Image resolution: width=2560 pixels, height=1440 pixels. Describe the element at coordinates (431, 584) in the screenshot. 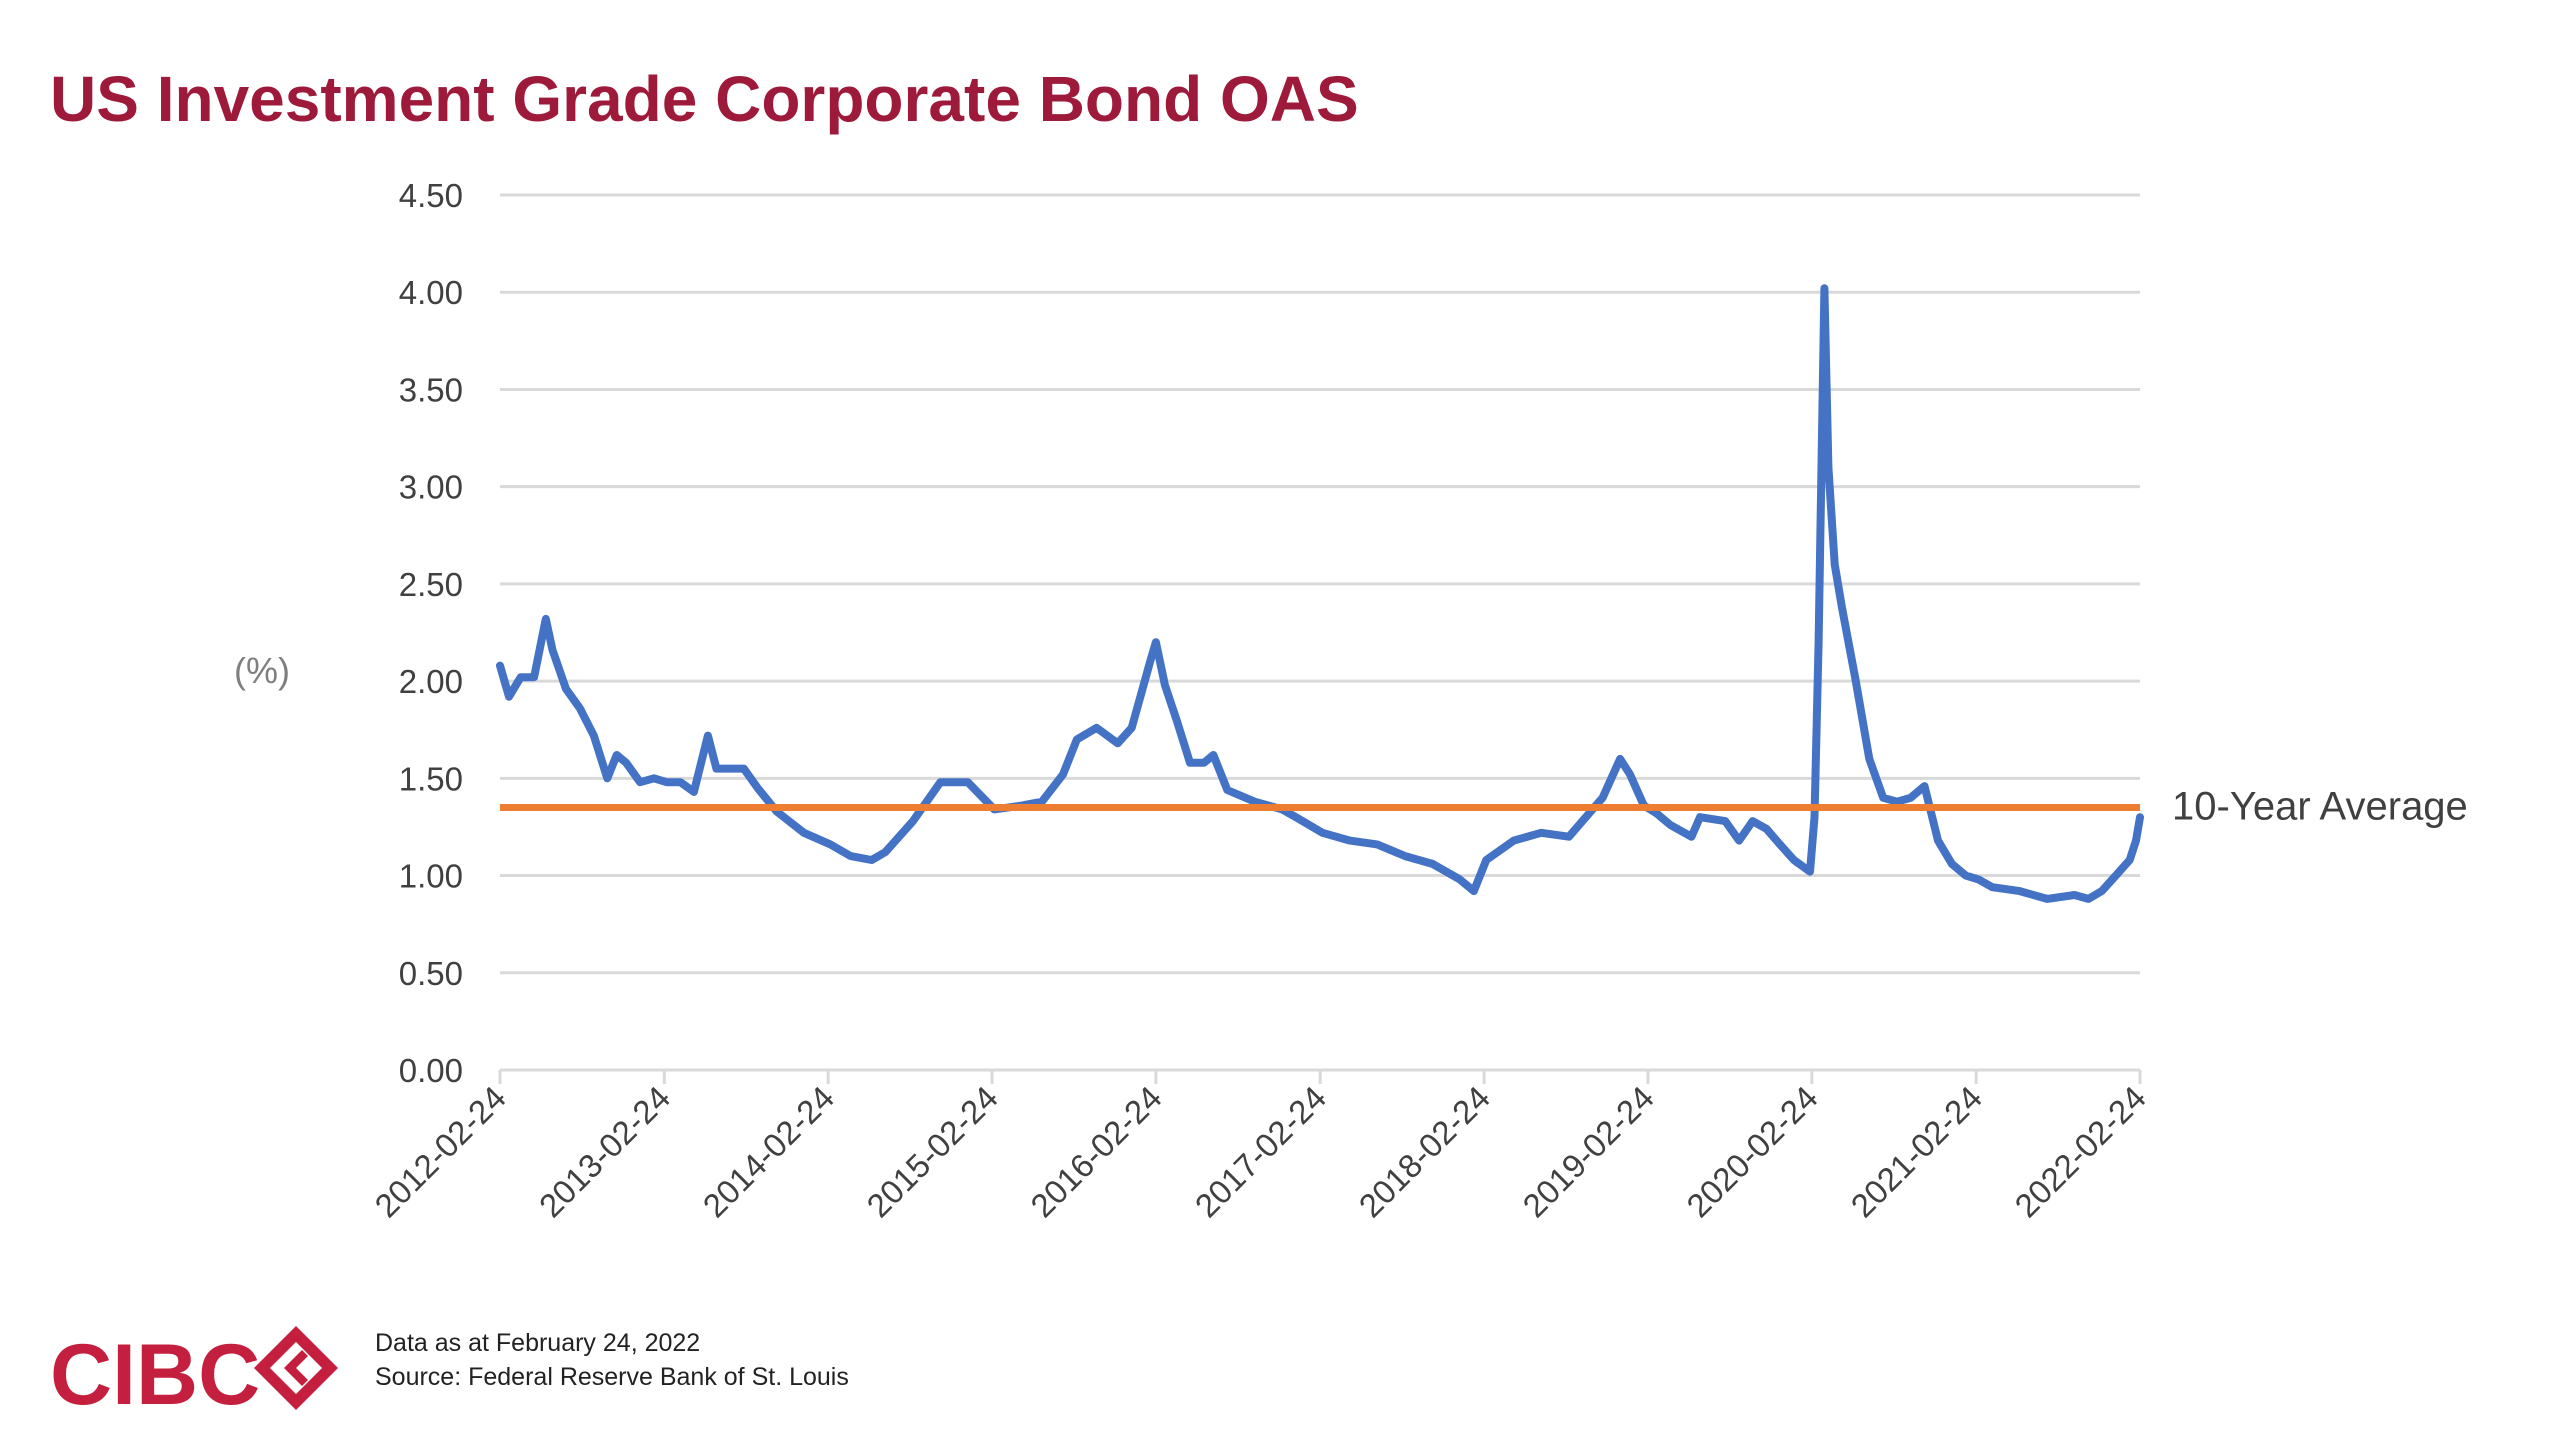

I see `y-tick-label: 2.50` at that location.